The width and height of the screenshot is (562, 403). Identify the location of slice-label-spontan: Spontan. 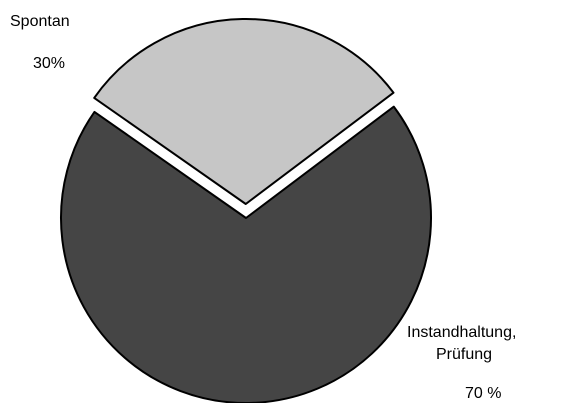
(40, 21).